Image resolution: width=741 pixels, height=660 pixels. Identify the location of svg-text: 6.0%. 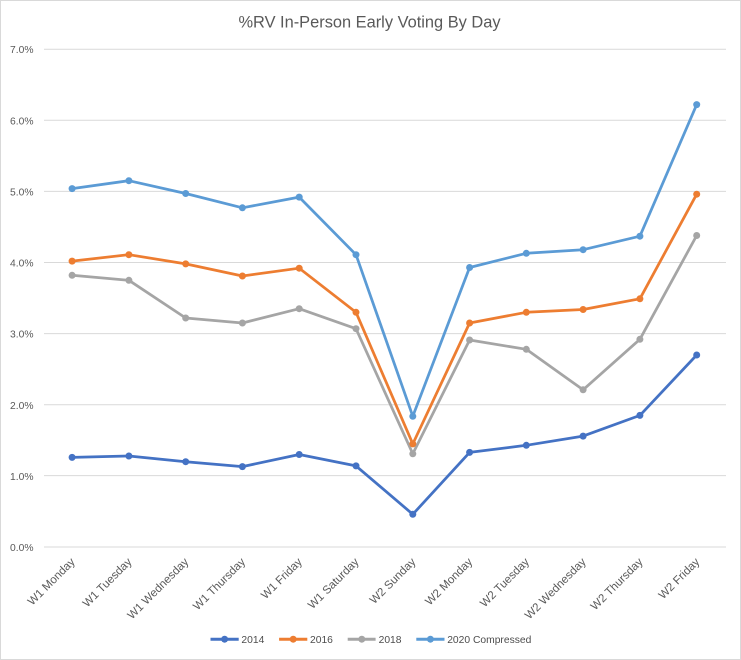
(21, 121).